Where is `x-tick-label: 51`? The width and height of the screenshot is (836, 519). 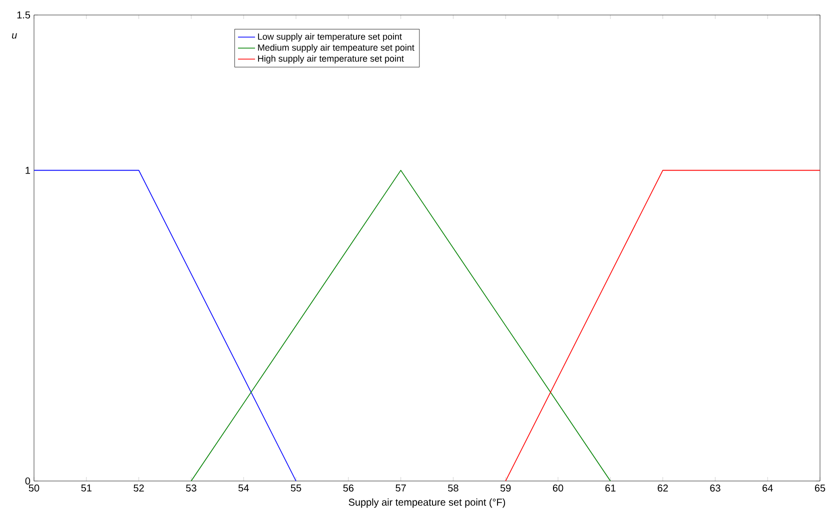 x-tick-label: 51 is located at coordinates (86, 488).